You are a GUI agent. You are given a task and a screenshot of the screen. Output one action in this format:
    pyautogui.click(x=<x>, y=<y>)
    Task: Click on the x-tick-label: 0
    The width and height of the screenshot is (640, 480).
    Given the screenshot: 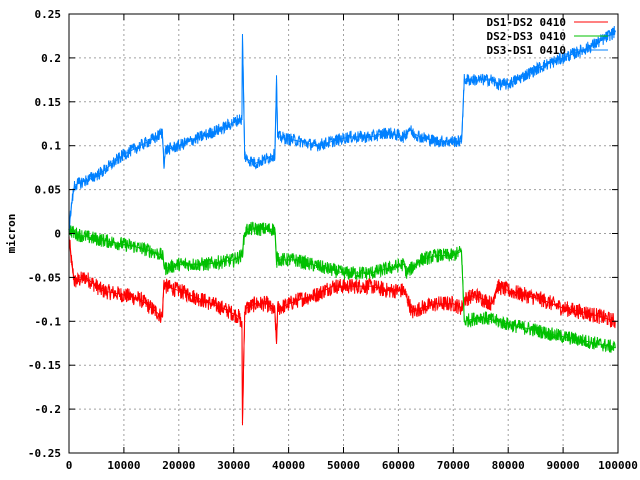 What is the action you would take?
    pyautogui.click(x=69, y=465)
    